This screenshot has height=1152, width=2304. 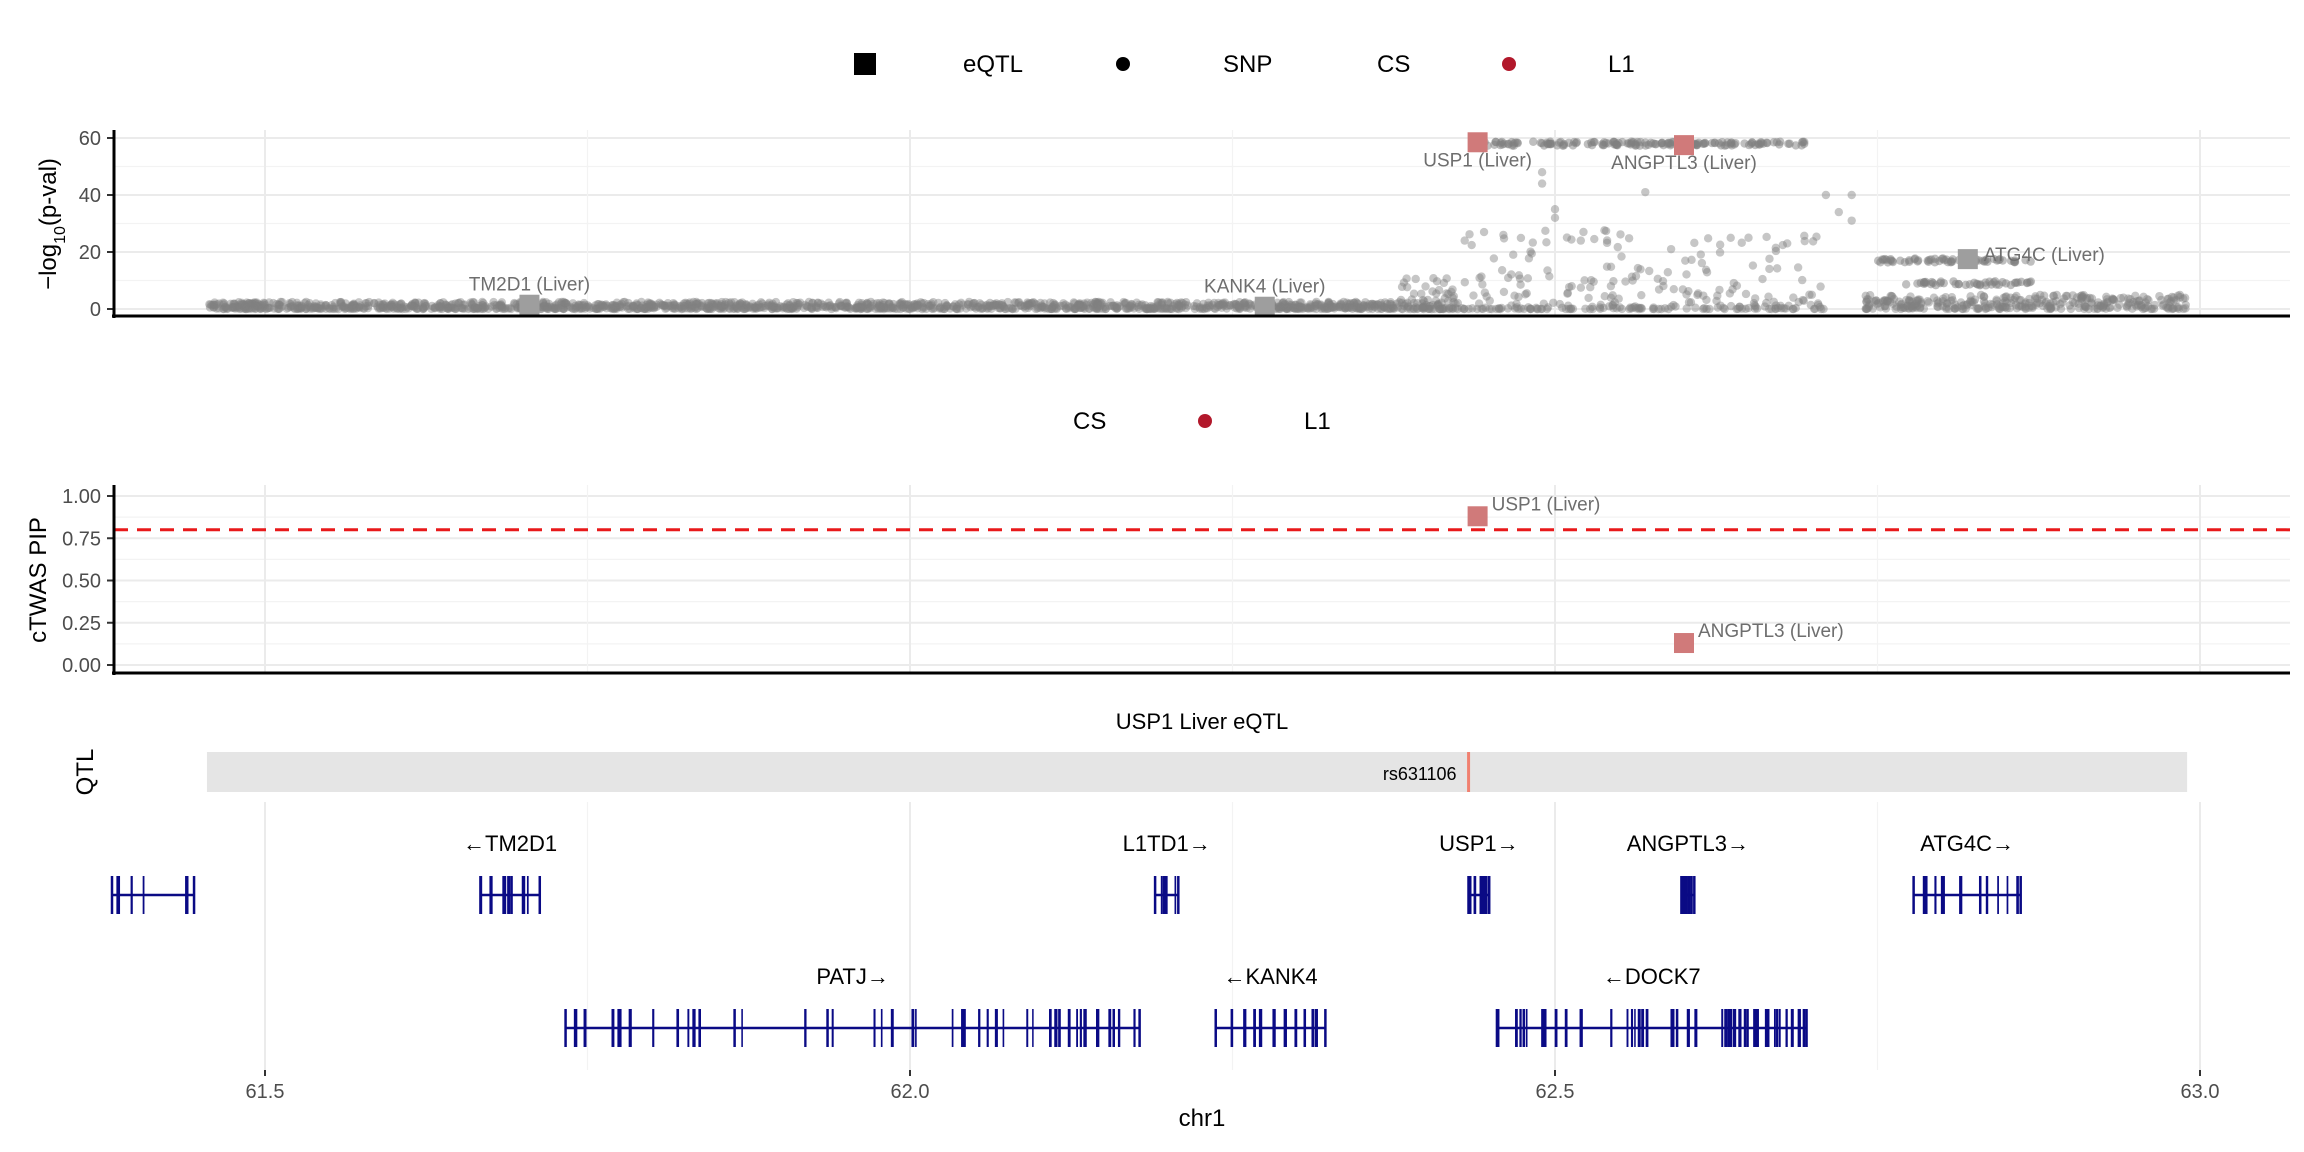 What do you see at coordinates (2200, 1092) in the screenshot?
I see `x-tick-label: 63.0` at bounding box center [2200, 1092].